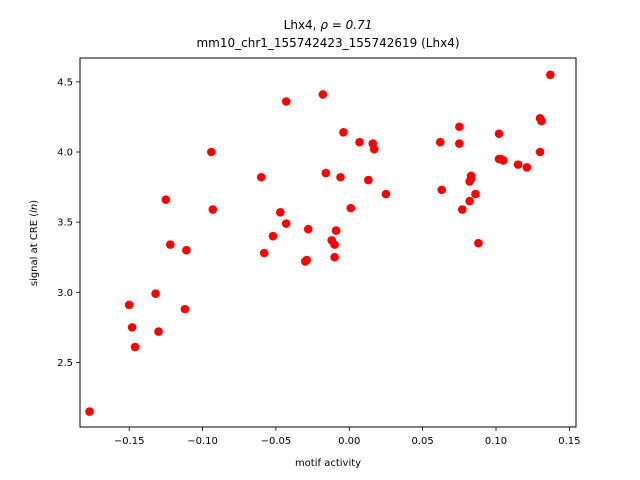  What do you see at coordinates (423, 441) in the screenshot?
I see `x-tick-label: 0.05` at bounding box center [423, 441].